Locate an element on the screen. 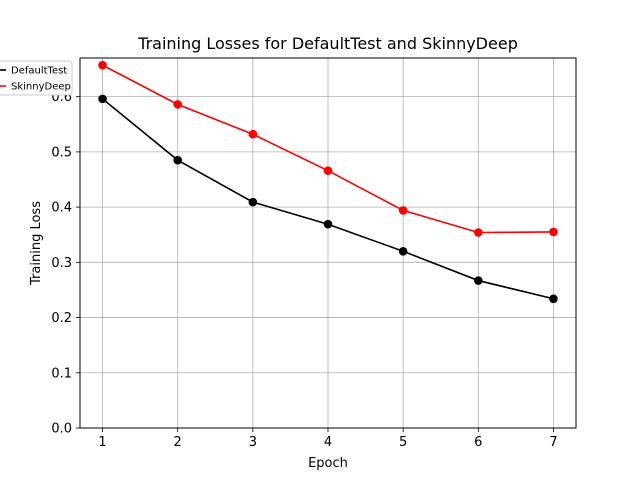  y-tick-label: 0.3 is located at coordinates (61, 263).